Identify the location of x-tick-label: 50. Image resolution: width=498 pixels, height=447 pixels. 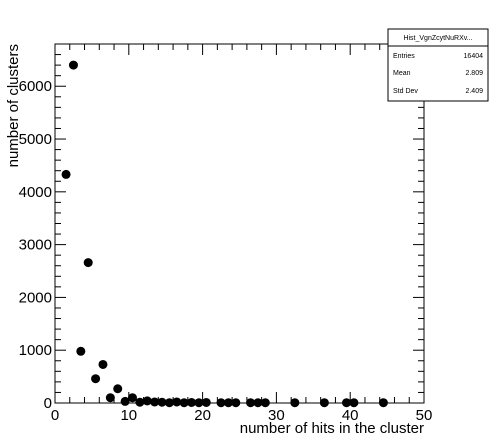
(424, 415).